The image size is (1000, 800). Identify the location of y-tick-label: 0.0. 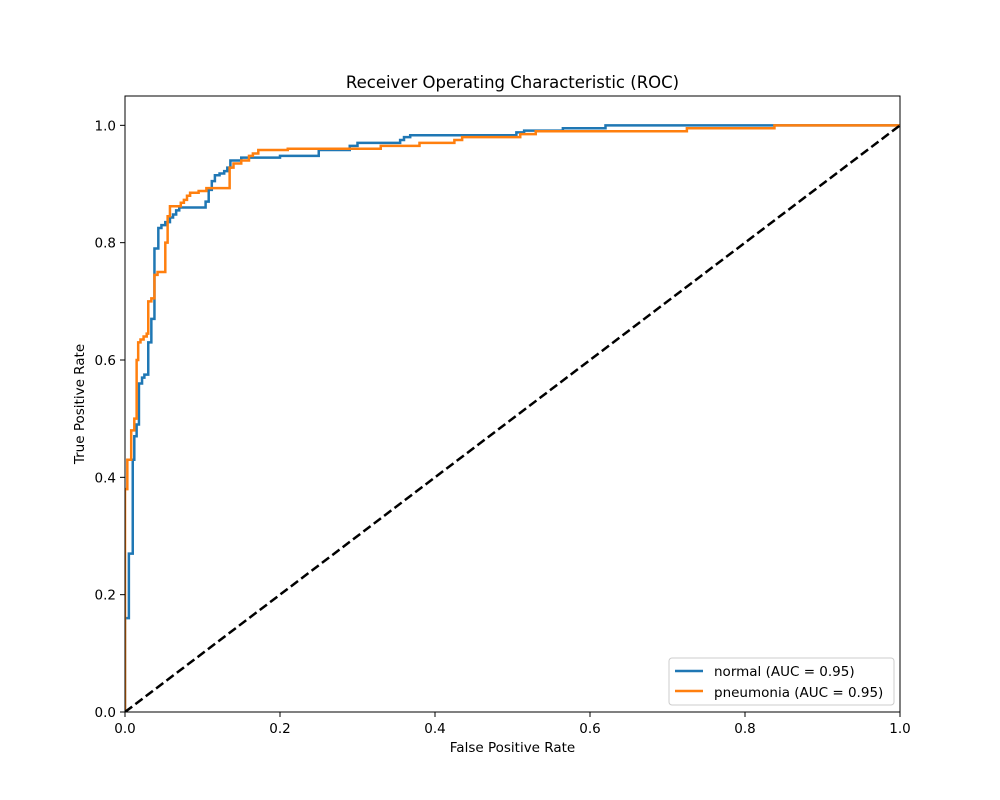
(105, 713).